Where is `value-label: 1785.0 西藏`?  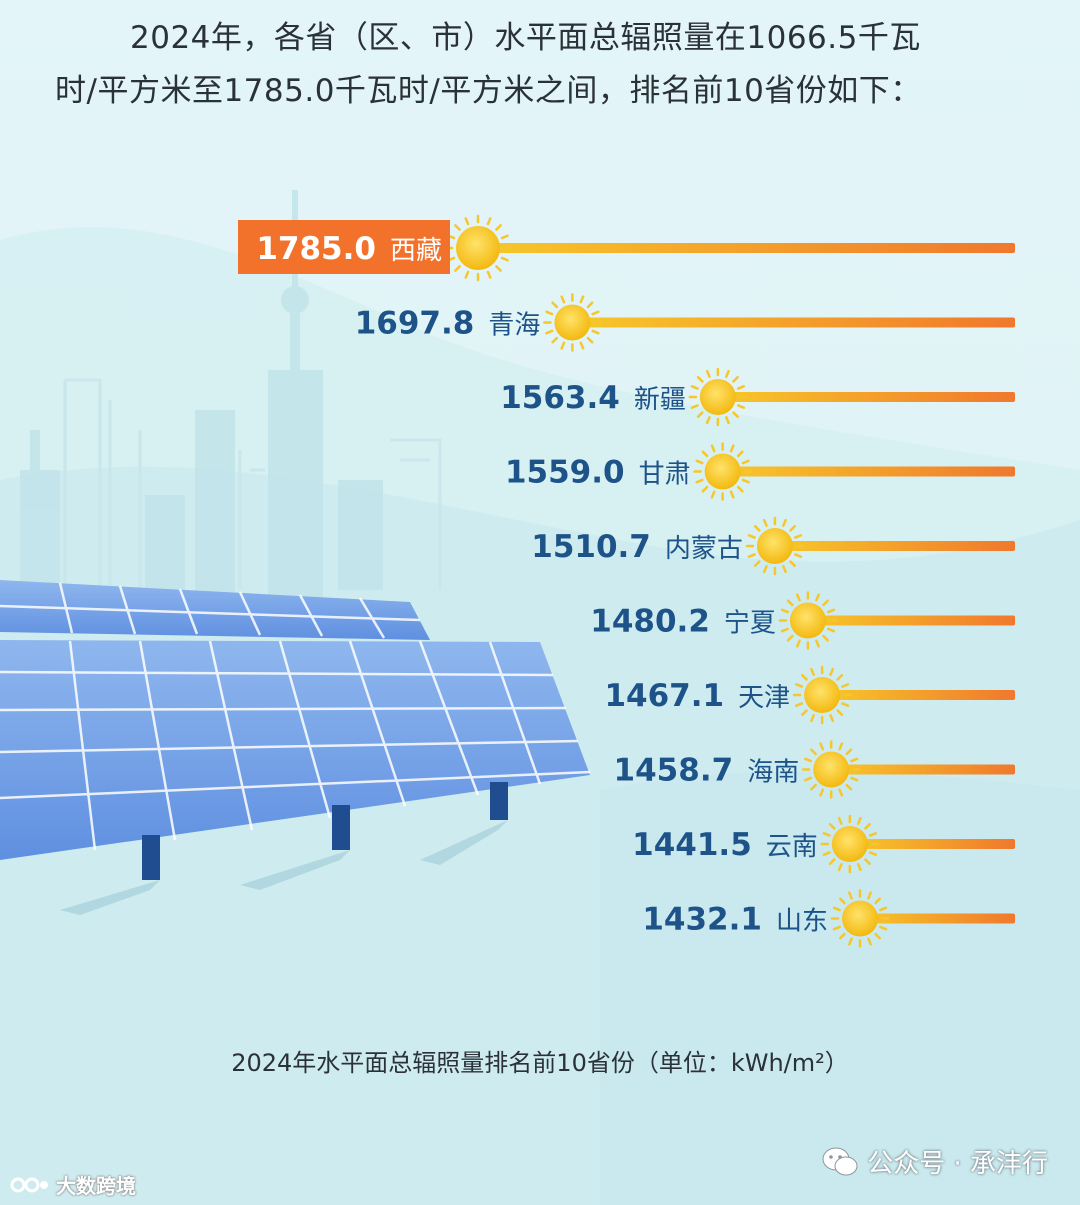 value-label: 1785.0 西藏 is located at coordinates (349, 249).